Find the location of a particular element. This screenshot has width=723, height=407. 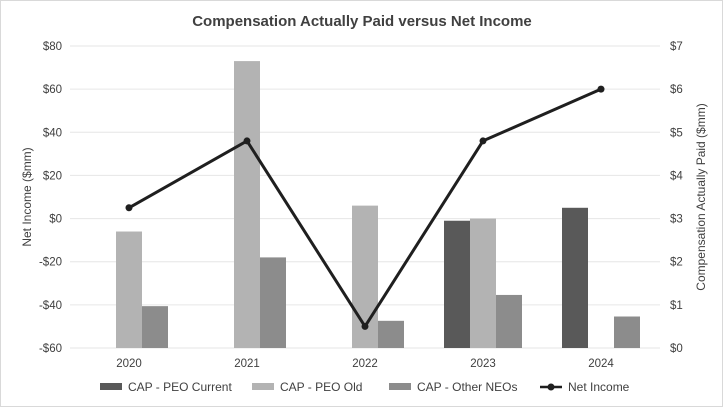

right-tick-label: $3 is located at coordinates (676, 220).